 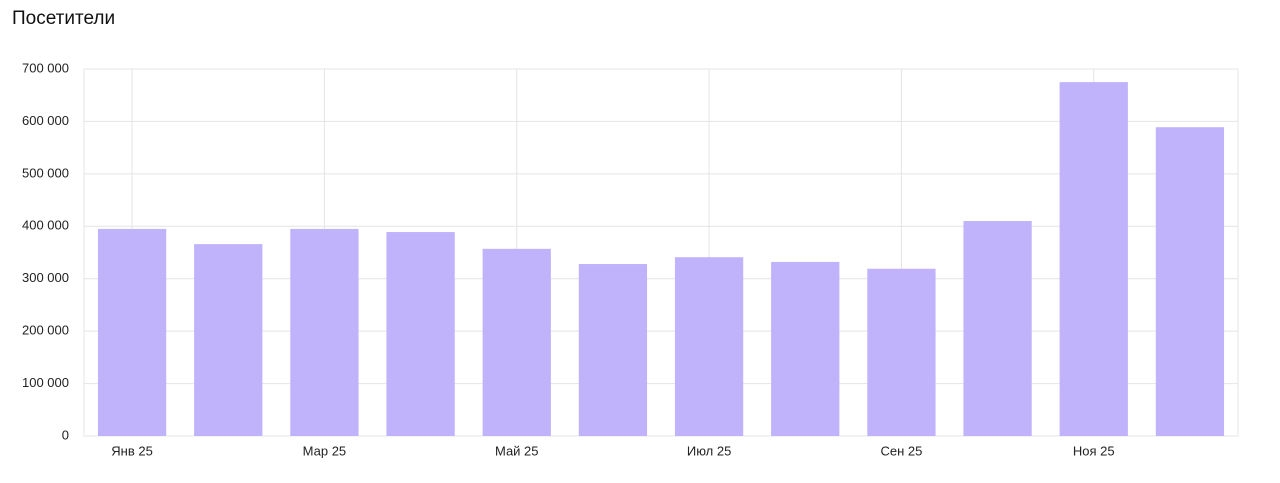 What do you see at coordinates (45, 172) in the screenshot?
I see `y-tick-label: 500 000` at bounding box center [45, 172].